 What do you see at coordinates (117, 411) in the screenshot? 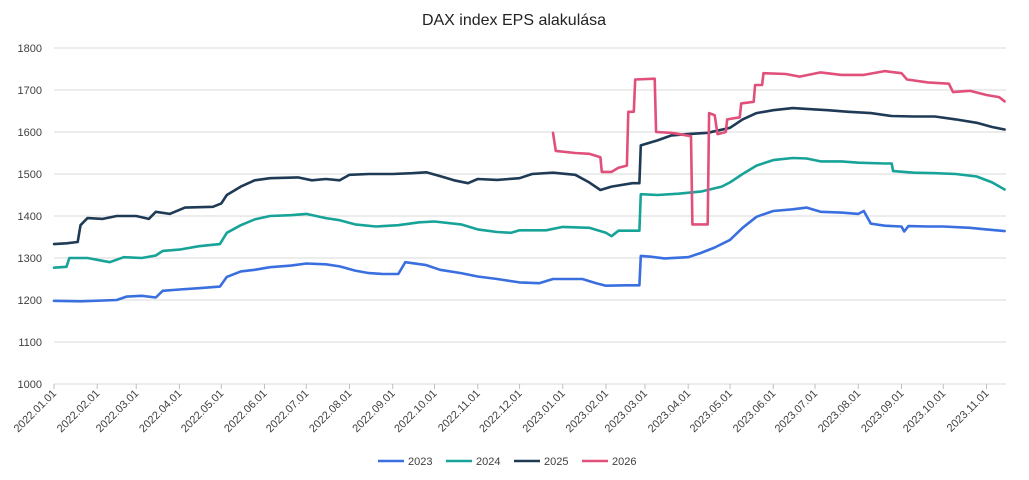
I see `x-tick-label: 2022.03.01` at bounding box center [117, 411].